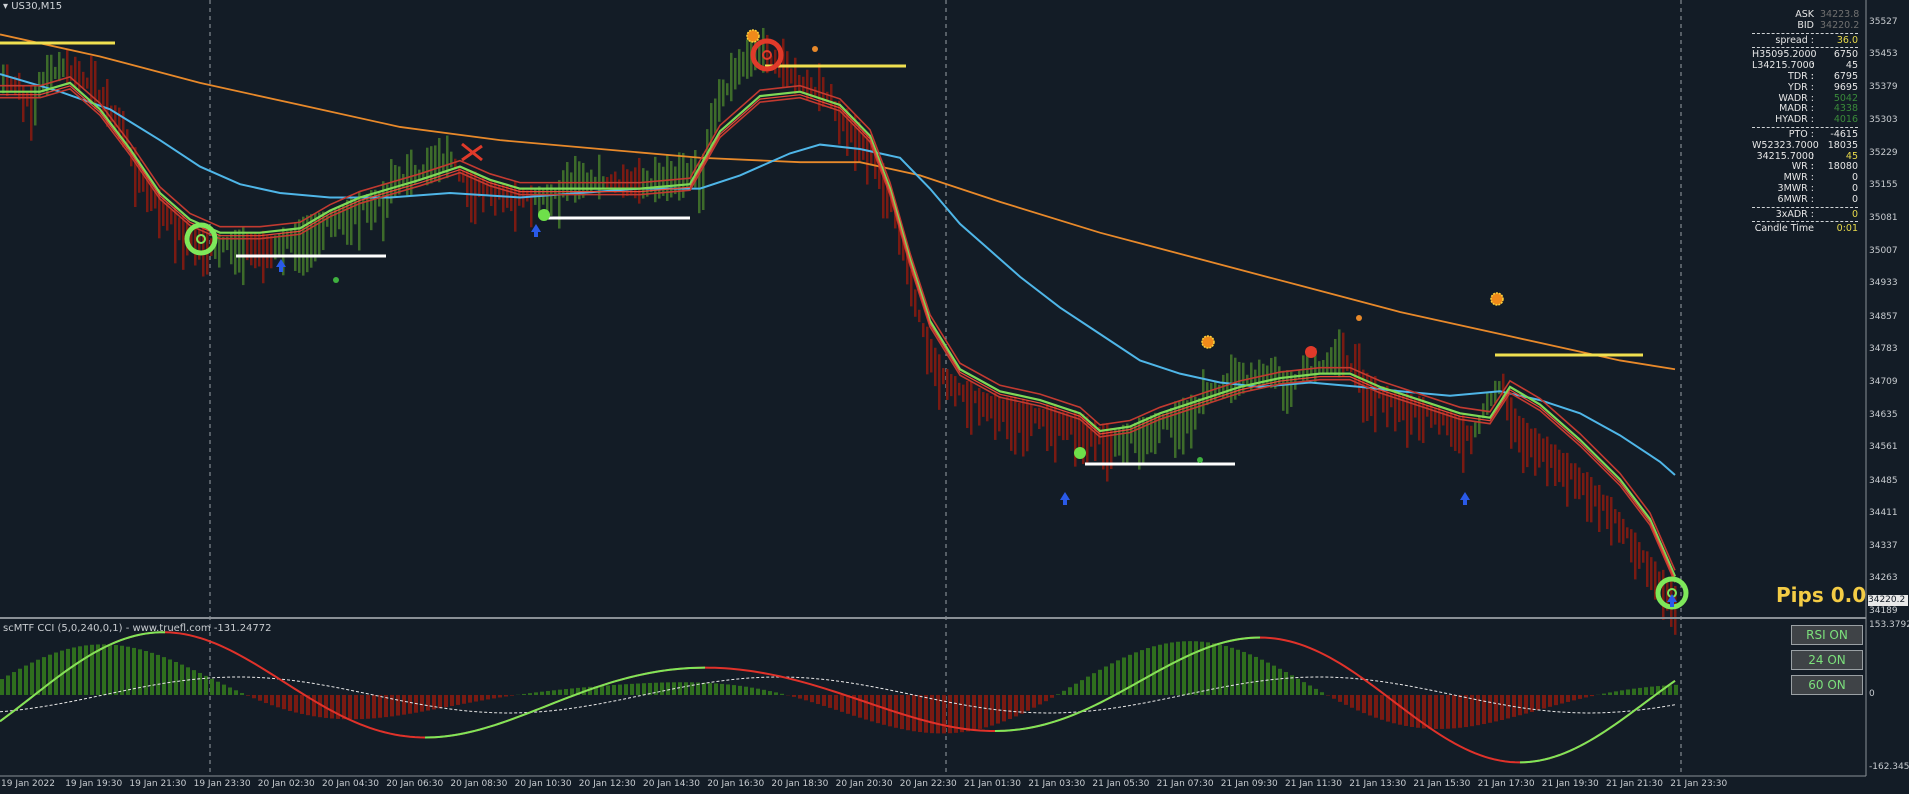 The height and width of the screenshot is (794, 1909). I want to click on x-tick-label: 20 Jan 12:30, so click(607, 784).